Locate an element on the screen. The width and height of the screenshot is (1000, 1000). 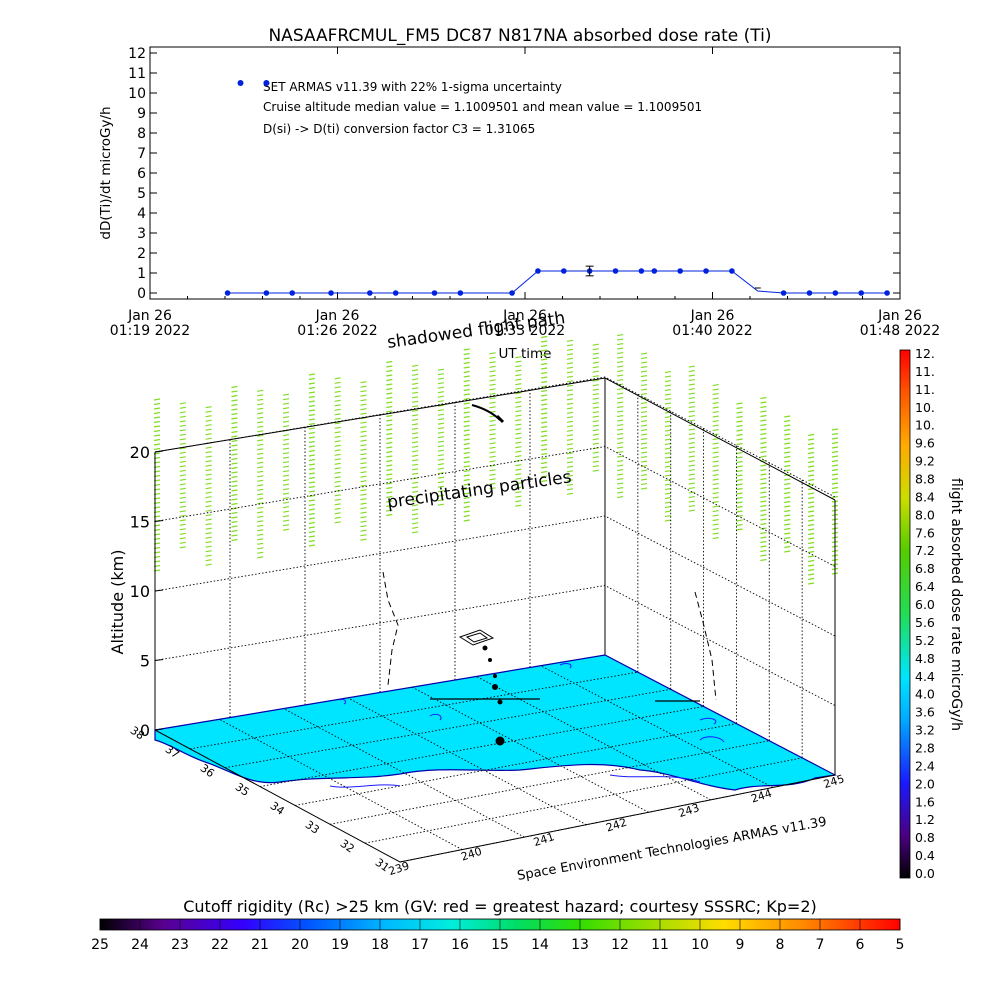
longitude-tick-label: 239 is located at coordinates (399, 868).